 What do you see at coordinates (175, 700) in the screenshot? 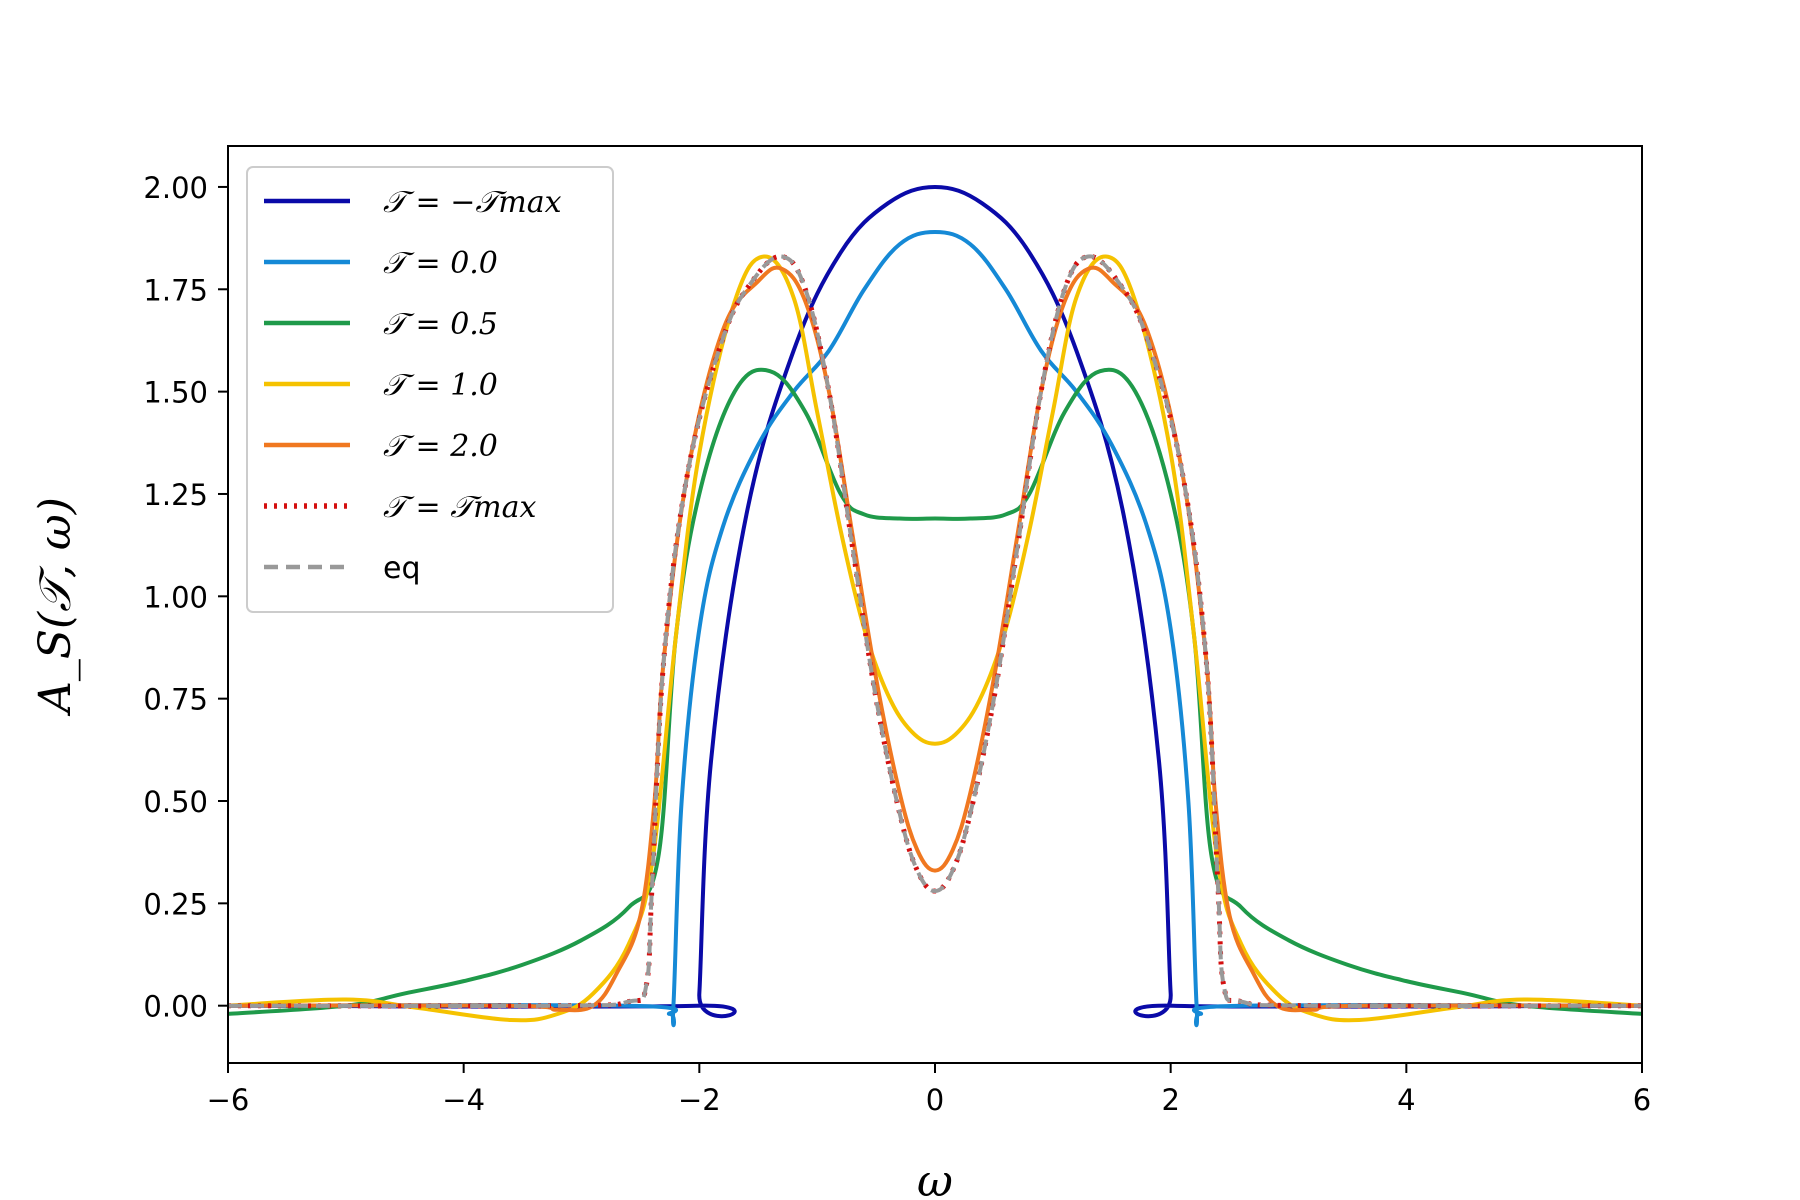
I see `y-tick-label: 0.75` at bounding box center [175, 700].